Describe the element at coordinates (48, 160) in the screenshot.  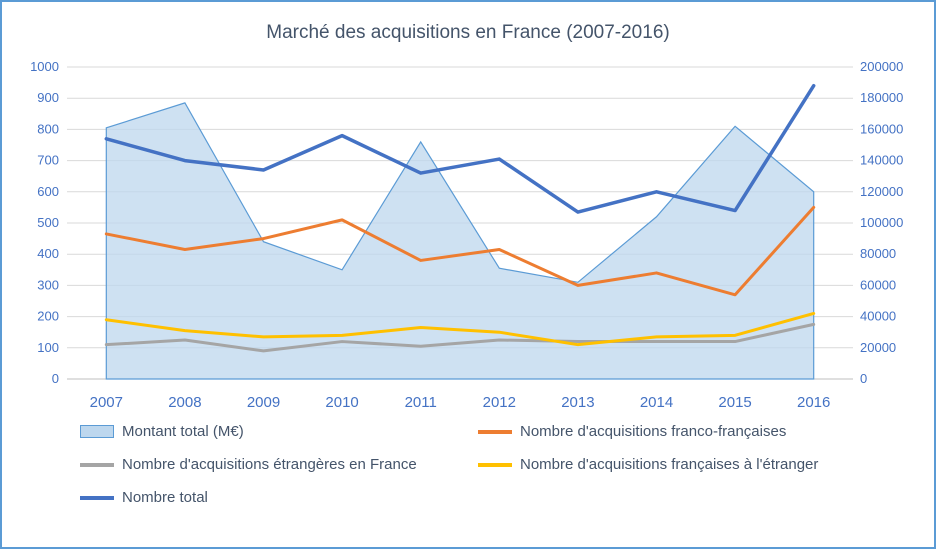
I see `left-axis-tick-label: 700` at that location.